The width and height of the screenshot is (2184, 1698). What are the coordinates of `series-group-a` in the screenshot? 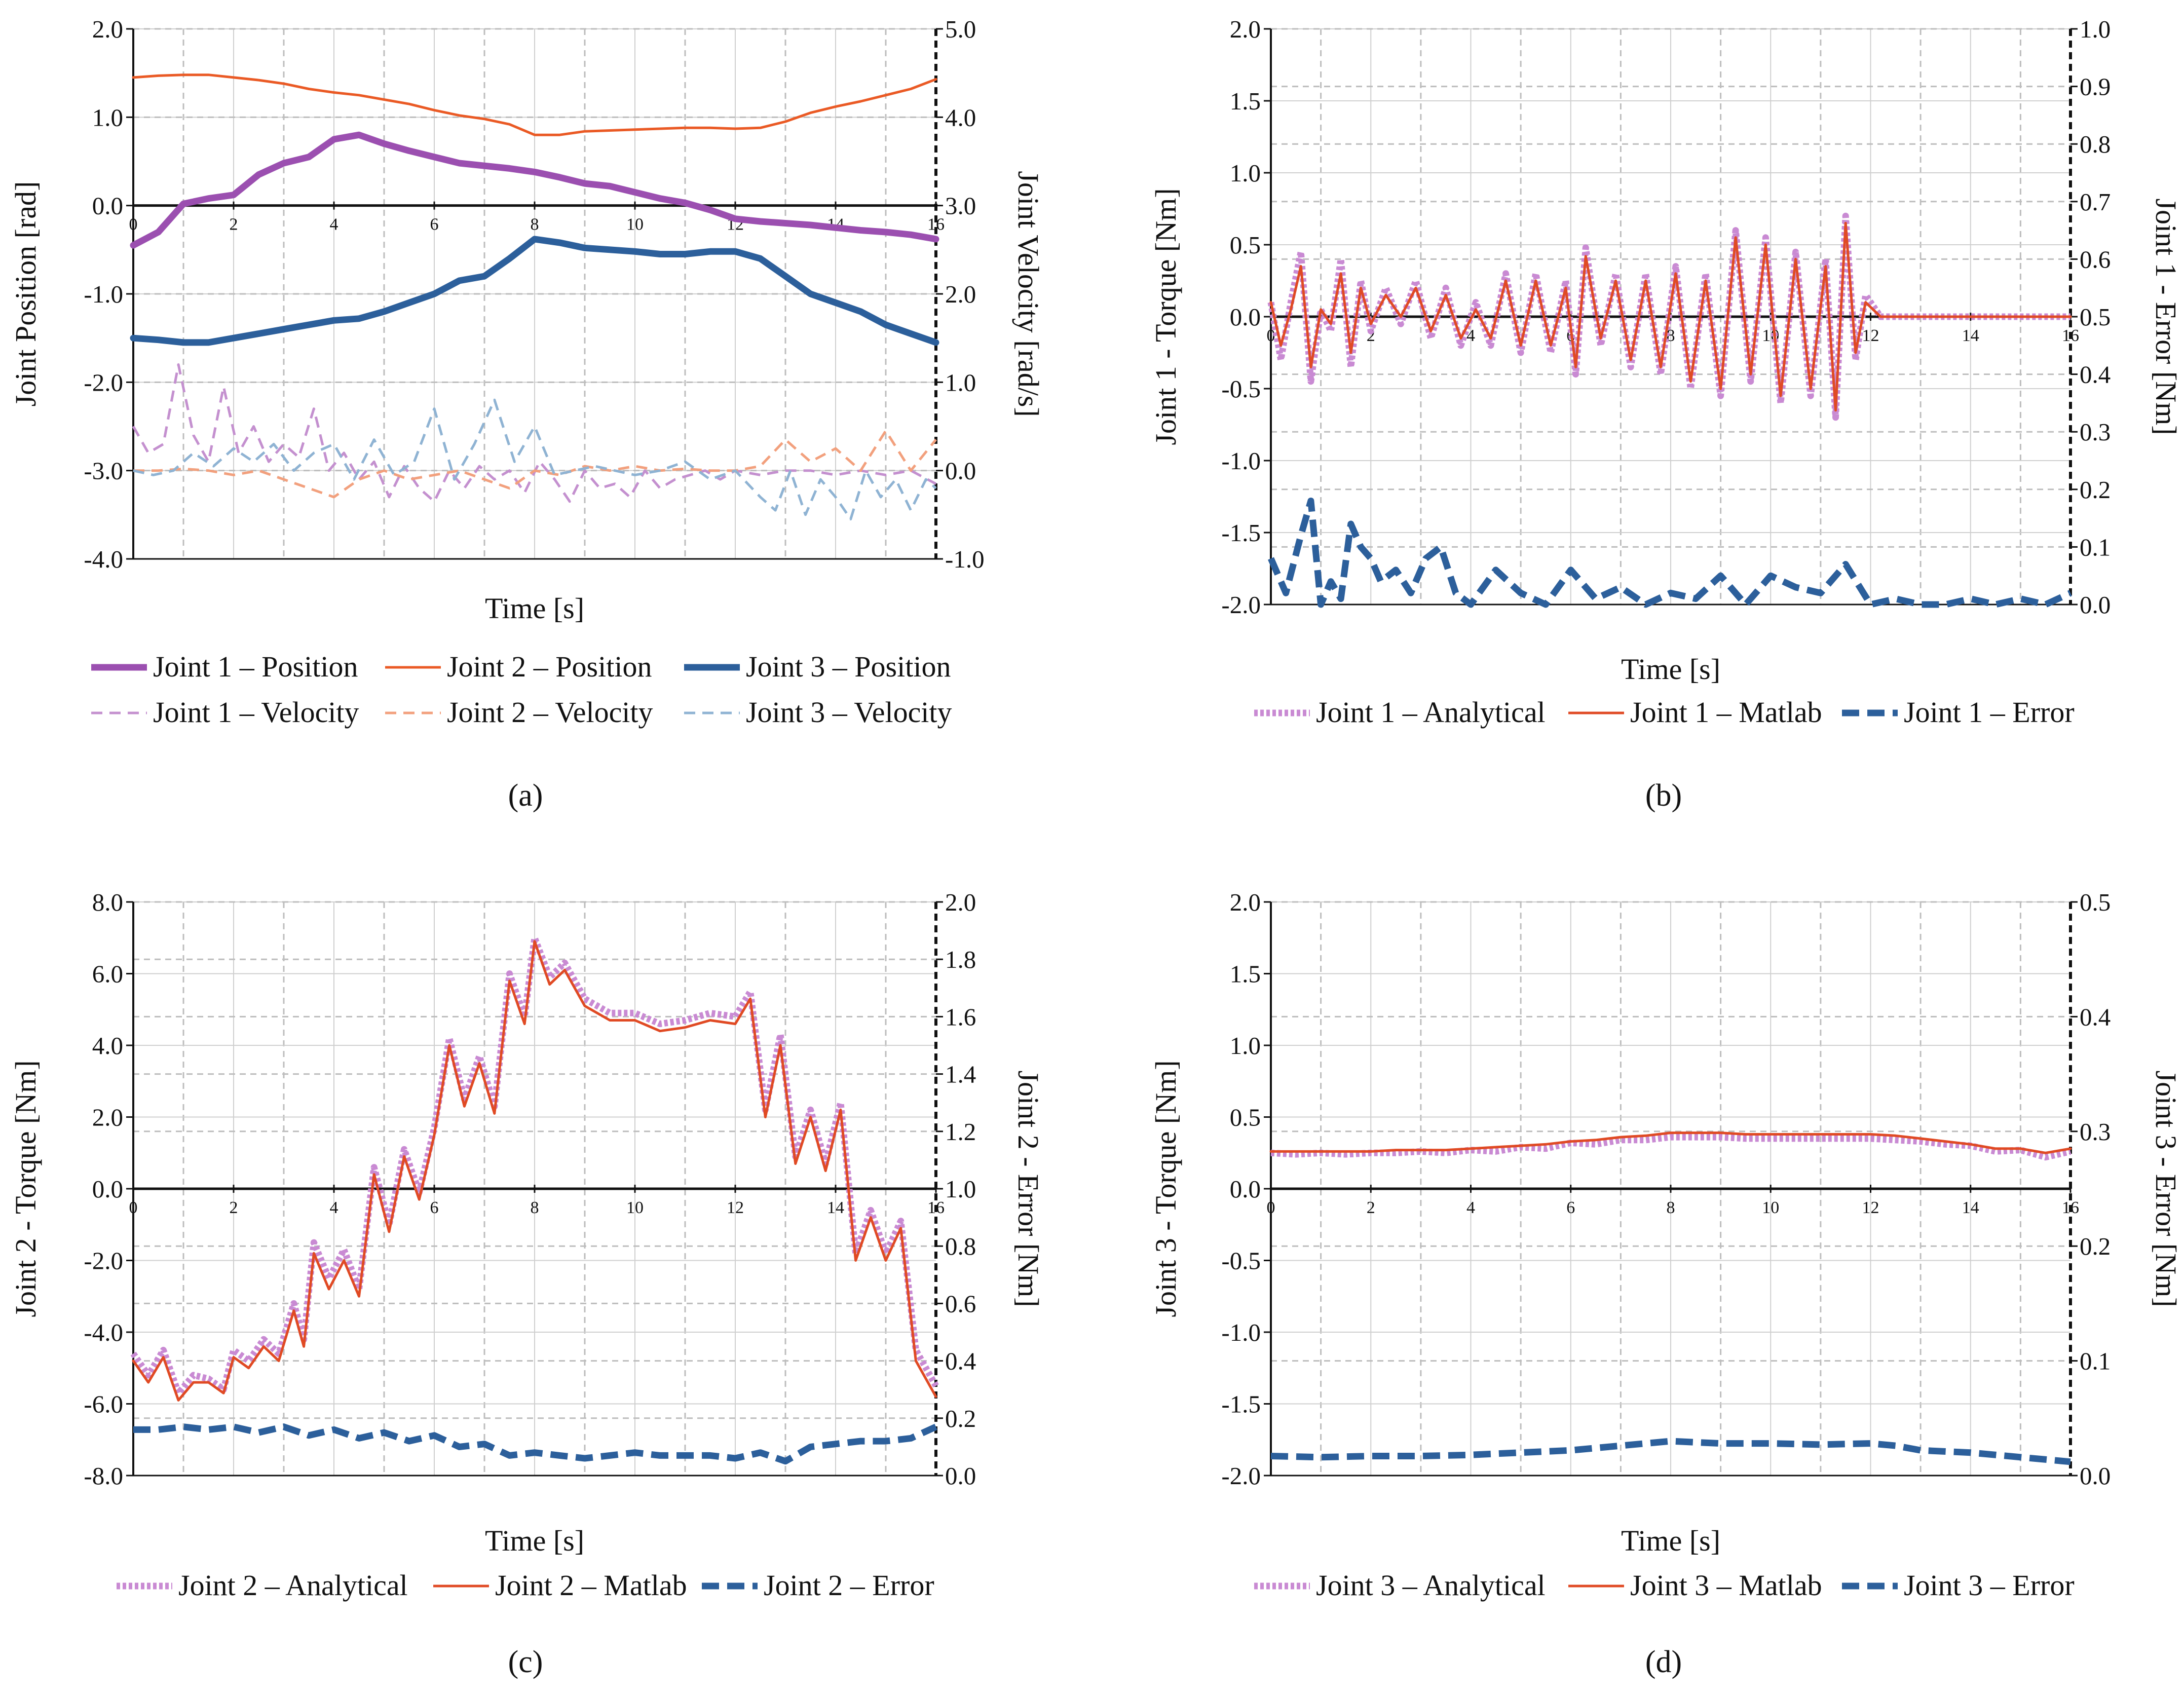 It's located at (534, 297).